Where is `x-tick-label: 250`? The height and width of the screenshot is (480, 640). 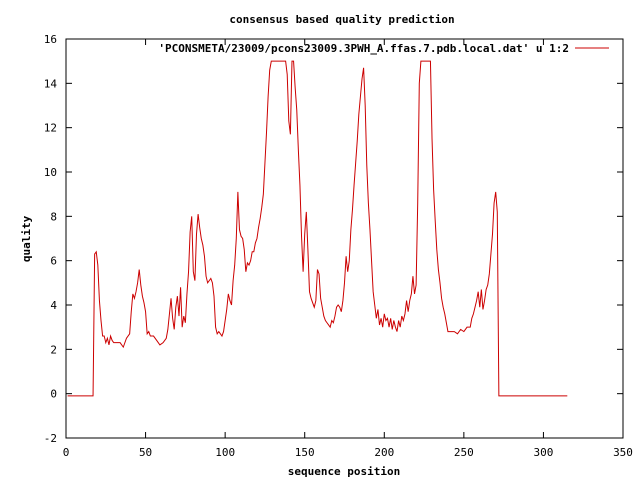 x-tick-label: 250 is located at coordinates (464, 452).